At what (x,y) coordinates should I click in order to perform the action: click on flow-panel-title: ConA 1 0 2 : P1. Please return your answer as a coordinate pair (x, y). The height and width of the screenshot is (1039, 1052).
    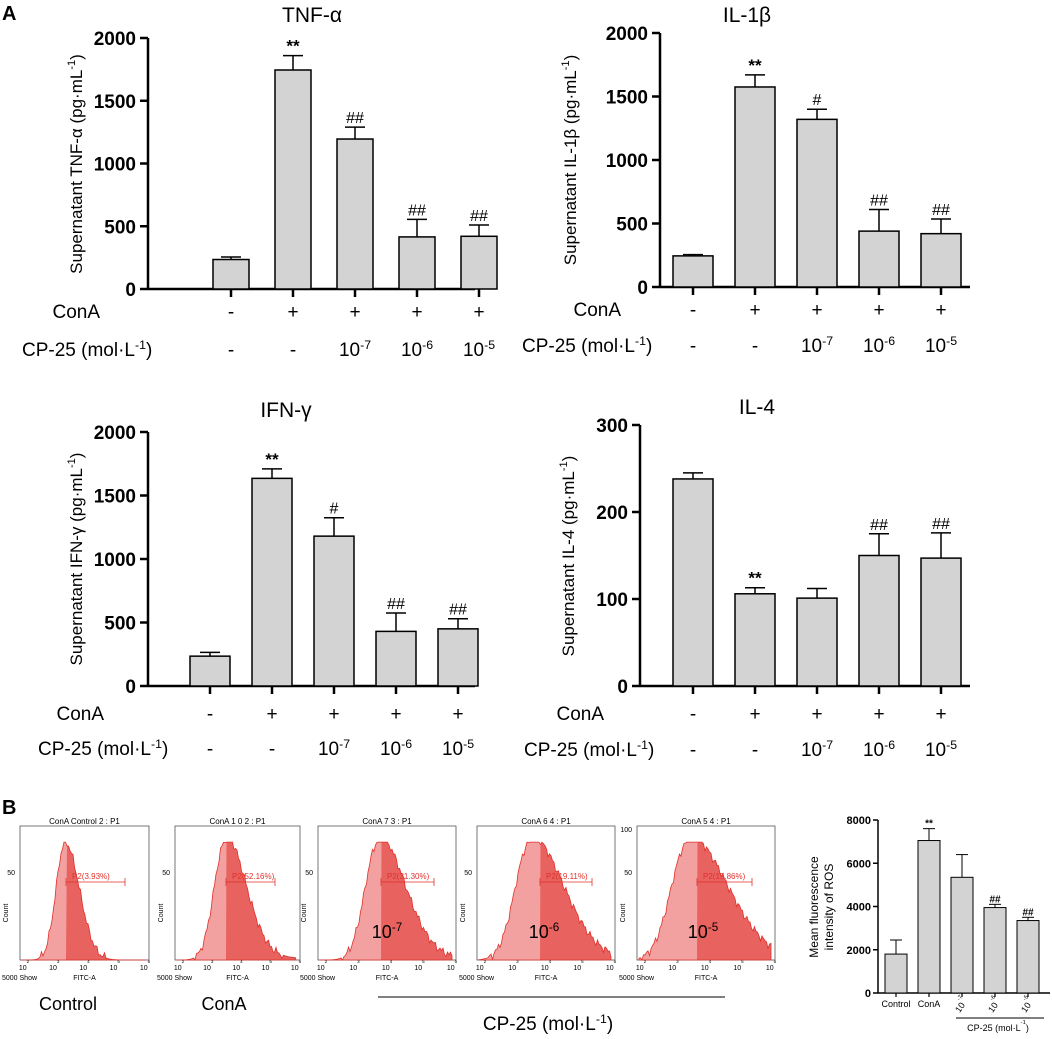
    Looking at the image, I should click on (237, 821).